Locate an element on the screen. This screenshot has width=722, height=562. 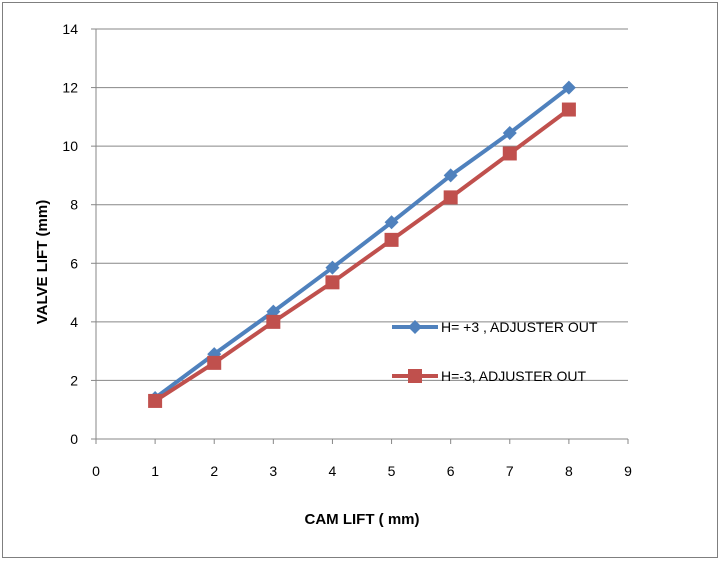
x-tick-label: 8 is located at coordinates (569, 471).